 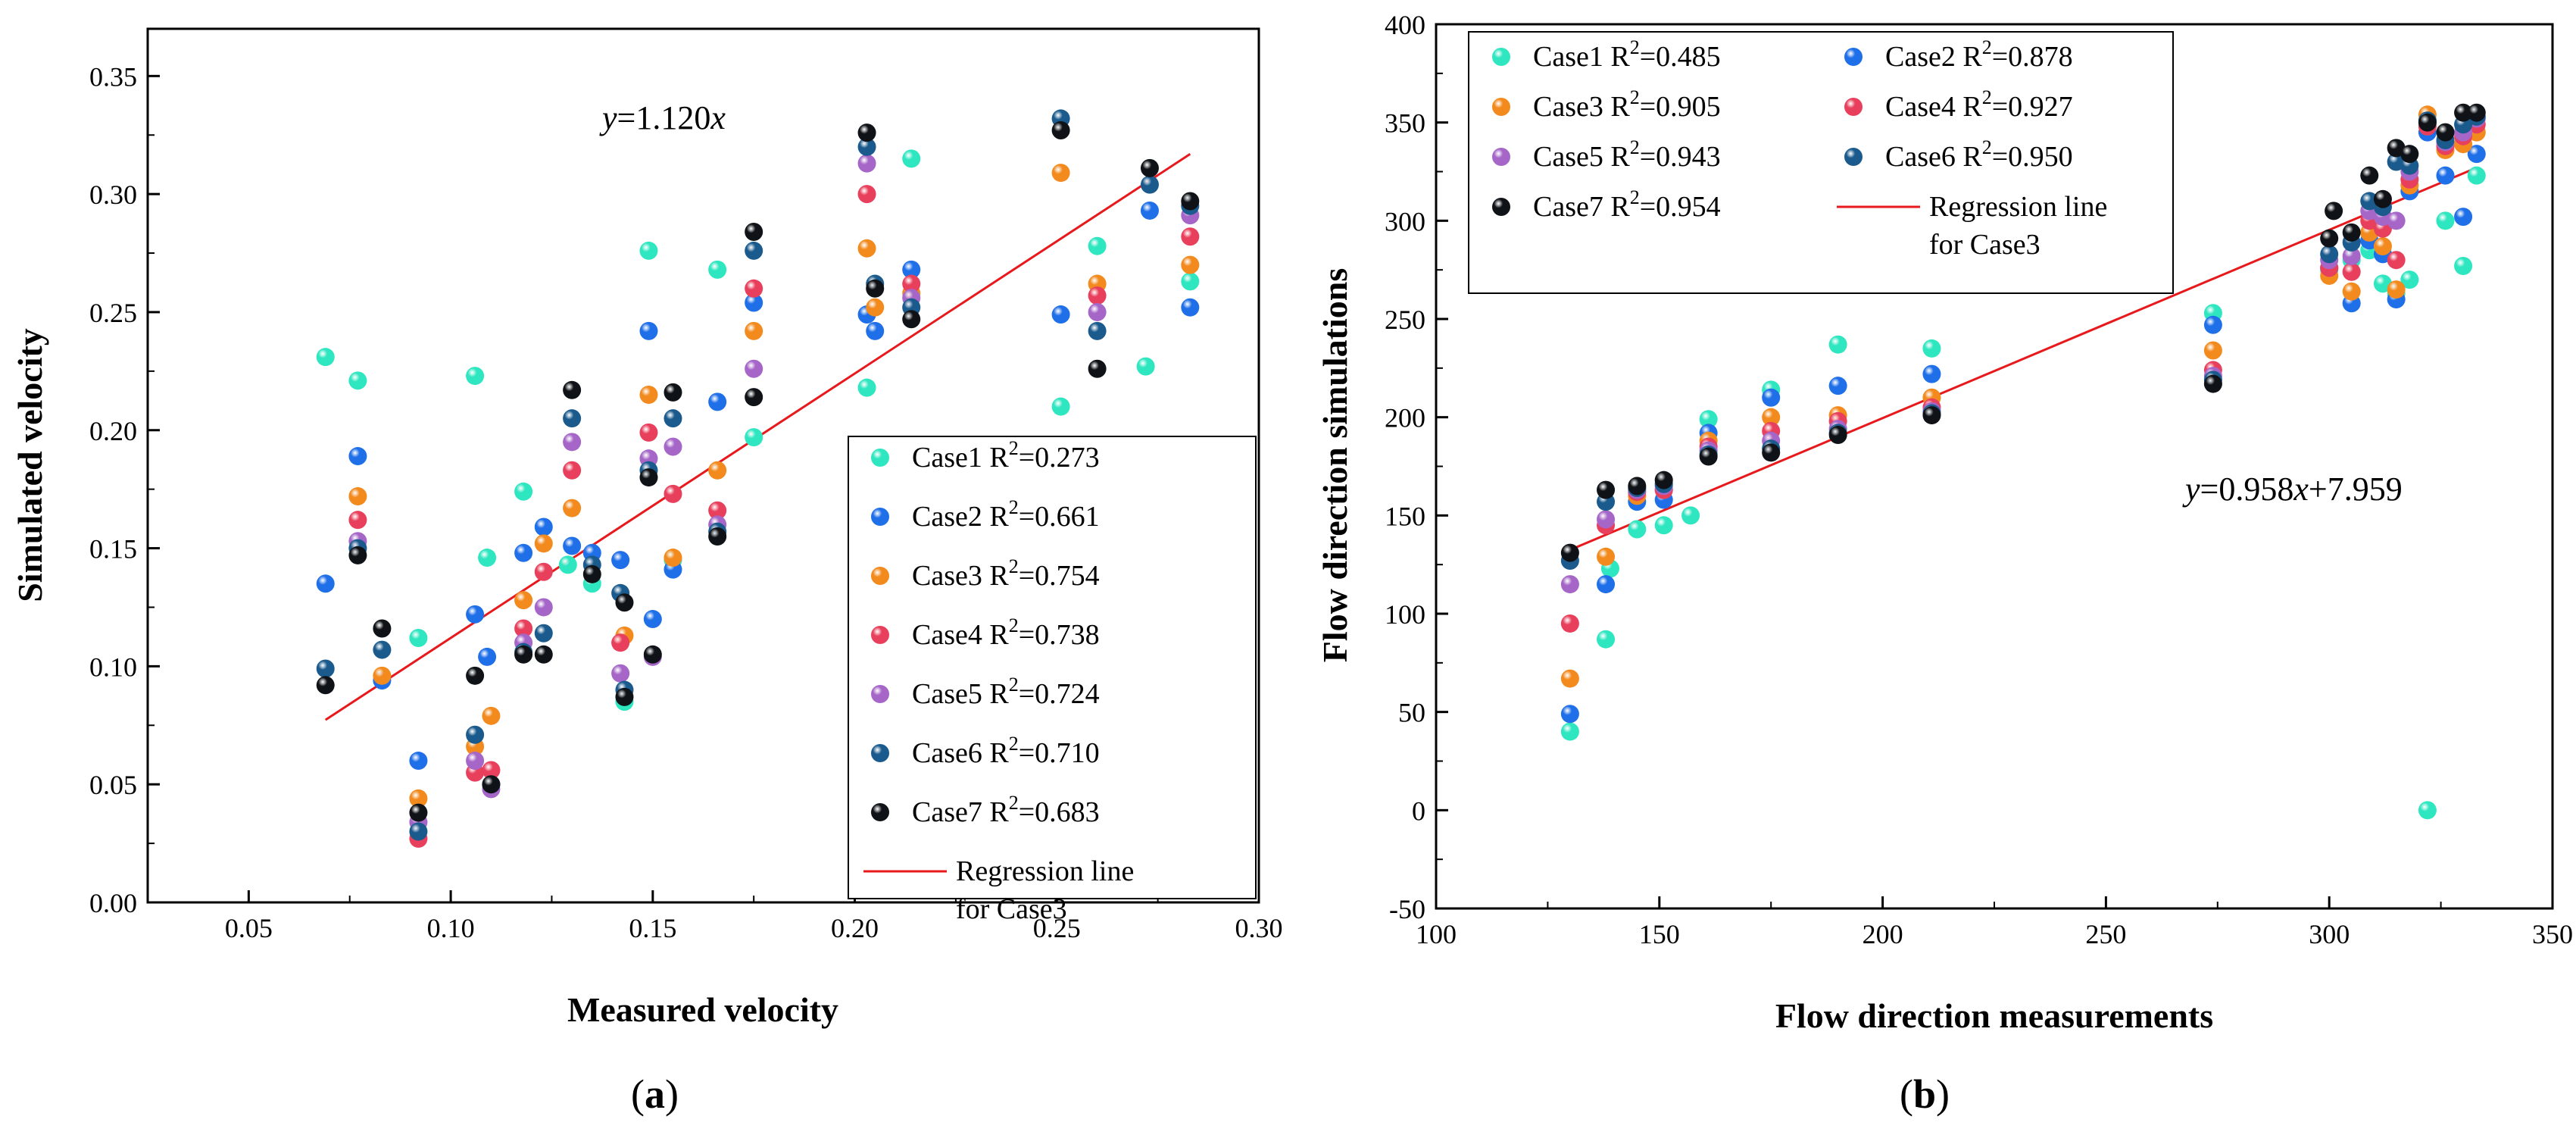 What do you see at coordinates (1582, 157) in the screenshot?
I see `legend-series-name: Case5 R` at bounding box center [1582, 157].